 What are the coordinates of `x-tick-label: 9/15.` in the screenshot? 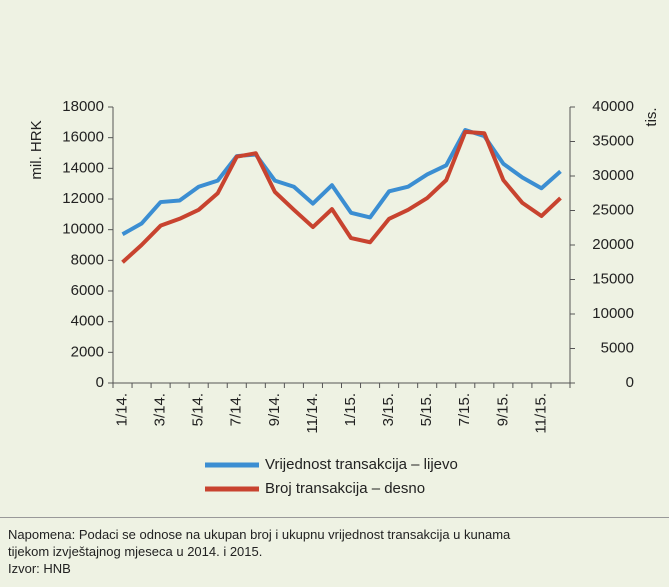 It's located at (502, 409).